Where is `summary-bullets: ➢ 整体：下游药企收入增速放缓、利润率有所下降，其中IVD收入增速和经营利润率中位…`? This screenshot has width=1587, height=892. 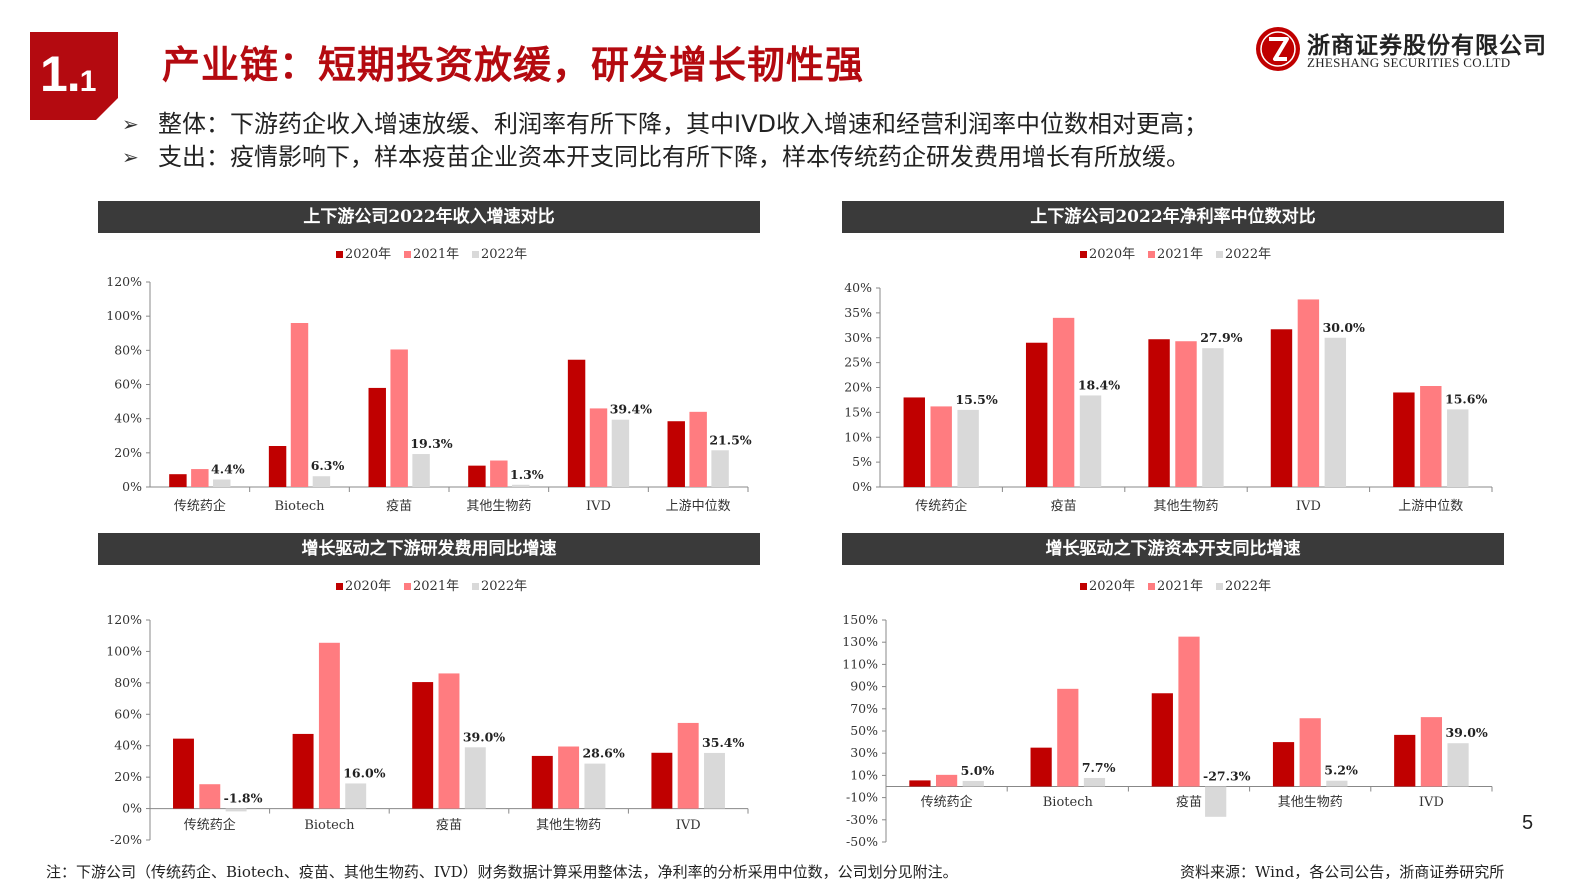 summary-bullets: ➢ 整体：下游药企收入增速放缓、利润率有所下降，其中IVD收入增速和经营利润率中位… is located at coordinates (665, 141).